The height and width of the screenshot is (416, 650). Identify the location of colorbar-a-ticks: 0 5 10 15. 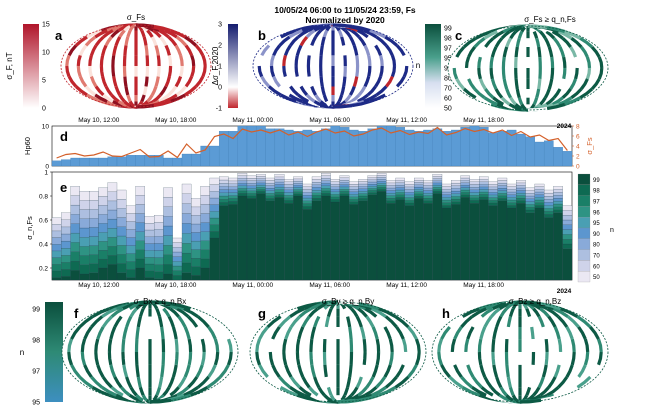
(46, 67).